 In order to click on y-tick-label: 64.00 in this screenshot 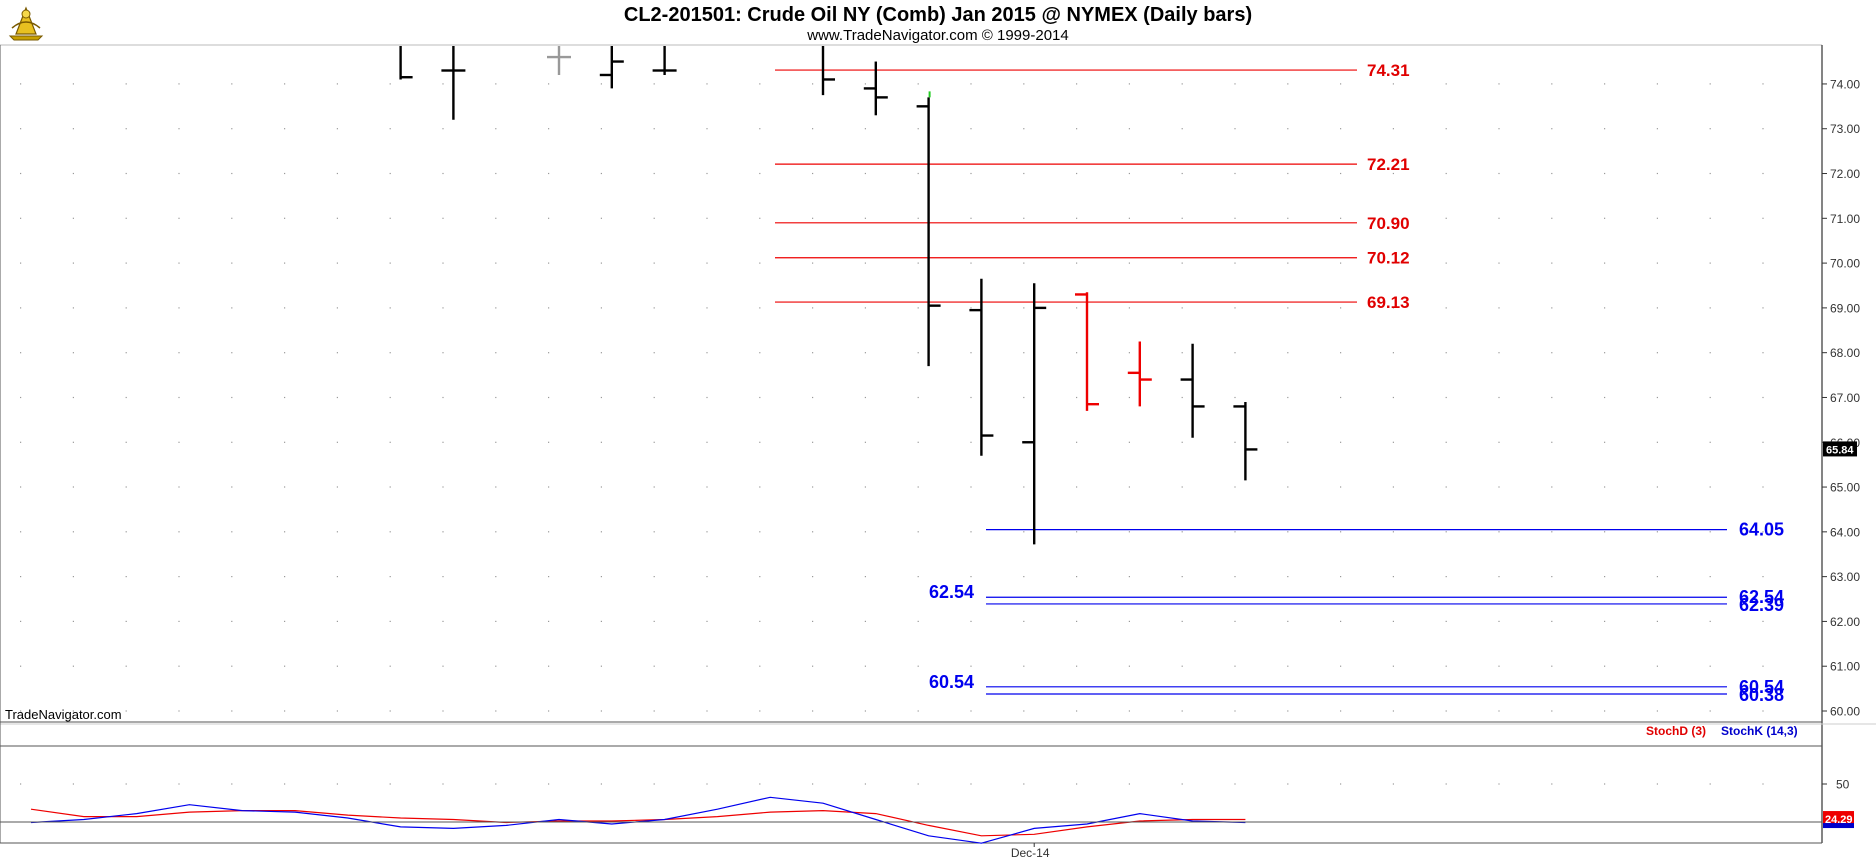, I will do `click(1845, 532)`.